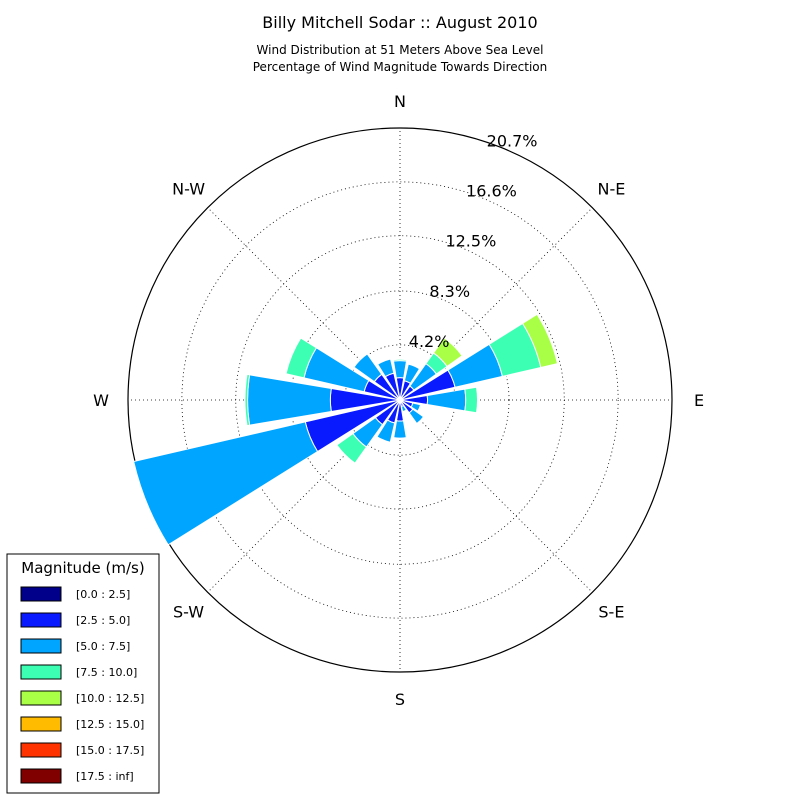  I want to click on direction-label: N-W, so click(188, 189).